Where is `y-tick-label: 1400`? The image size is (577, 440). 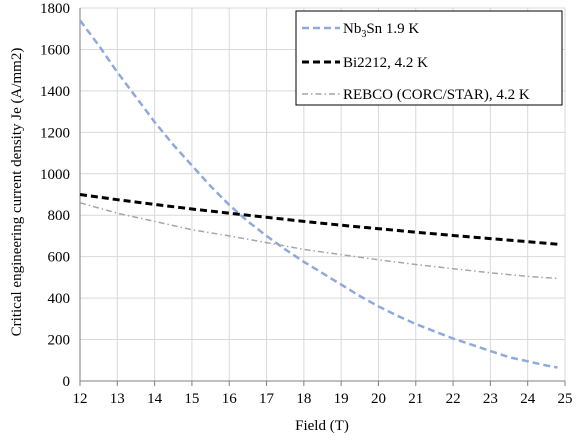 y-tick-label: 1400 is located at coordinates (55, 92).